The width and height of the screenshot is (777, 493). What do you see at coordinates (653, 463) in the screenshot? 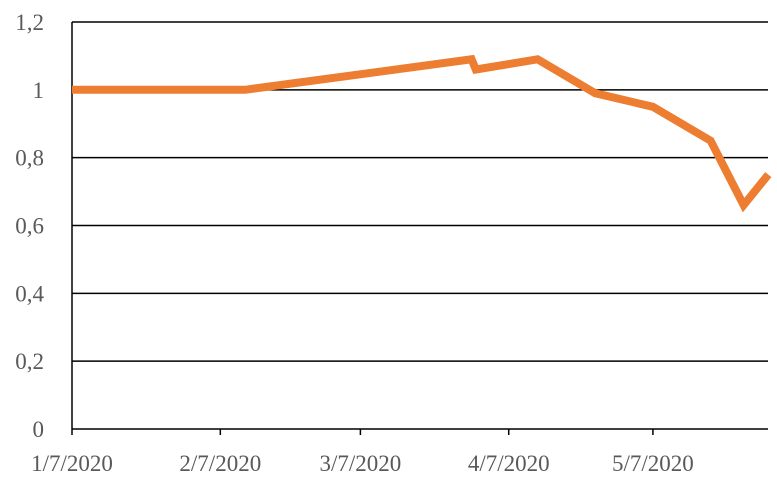
I see `x-tick-label: 5/7/2020` at bounding box center [653, 463].